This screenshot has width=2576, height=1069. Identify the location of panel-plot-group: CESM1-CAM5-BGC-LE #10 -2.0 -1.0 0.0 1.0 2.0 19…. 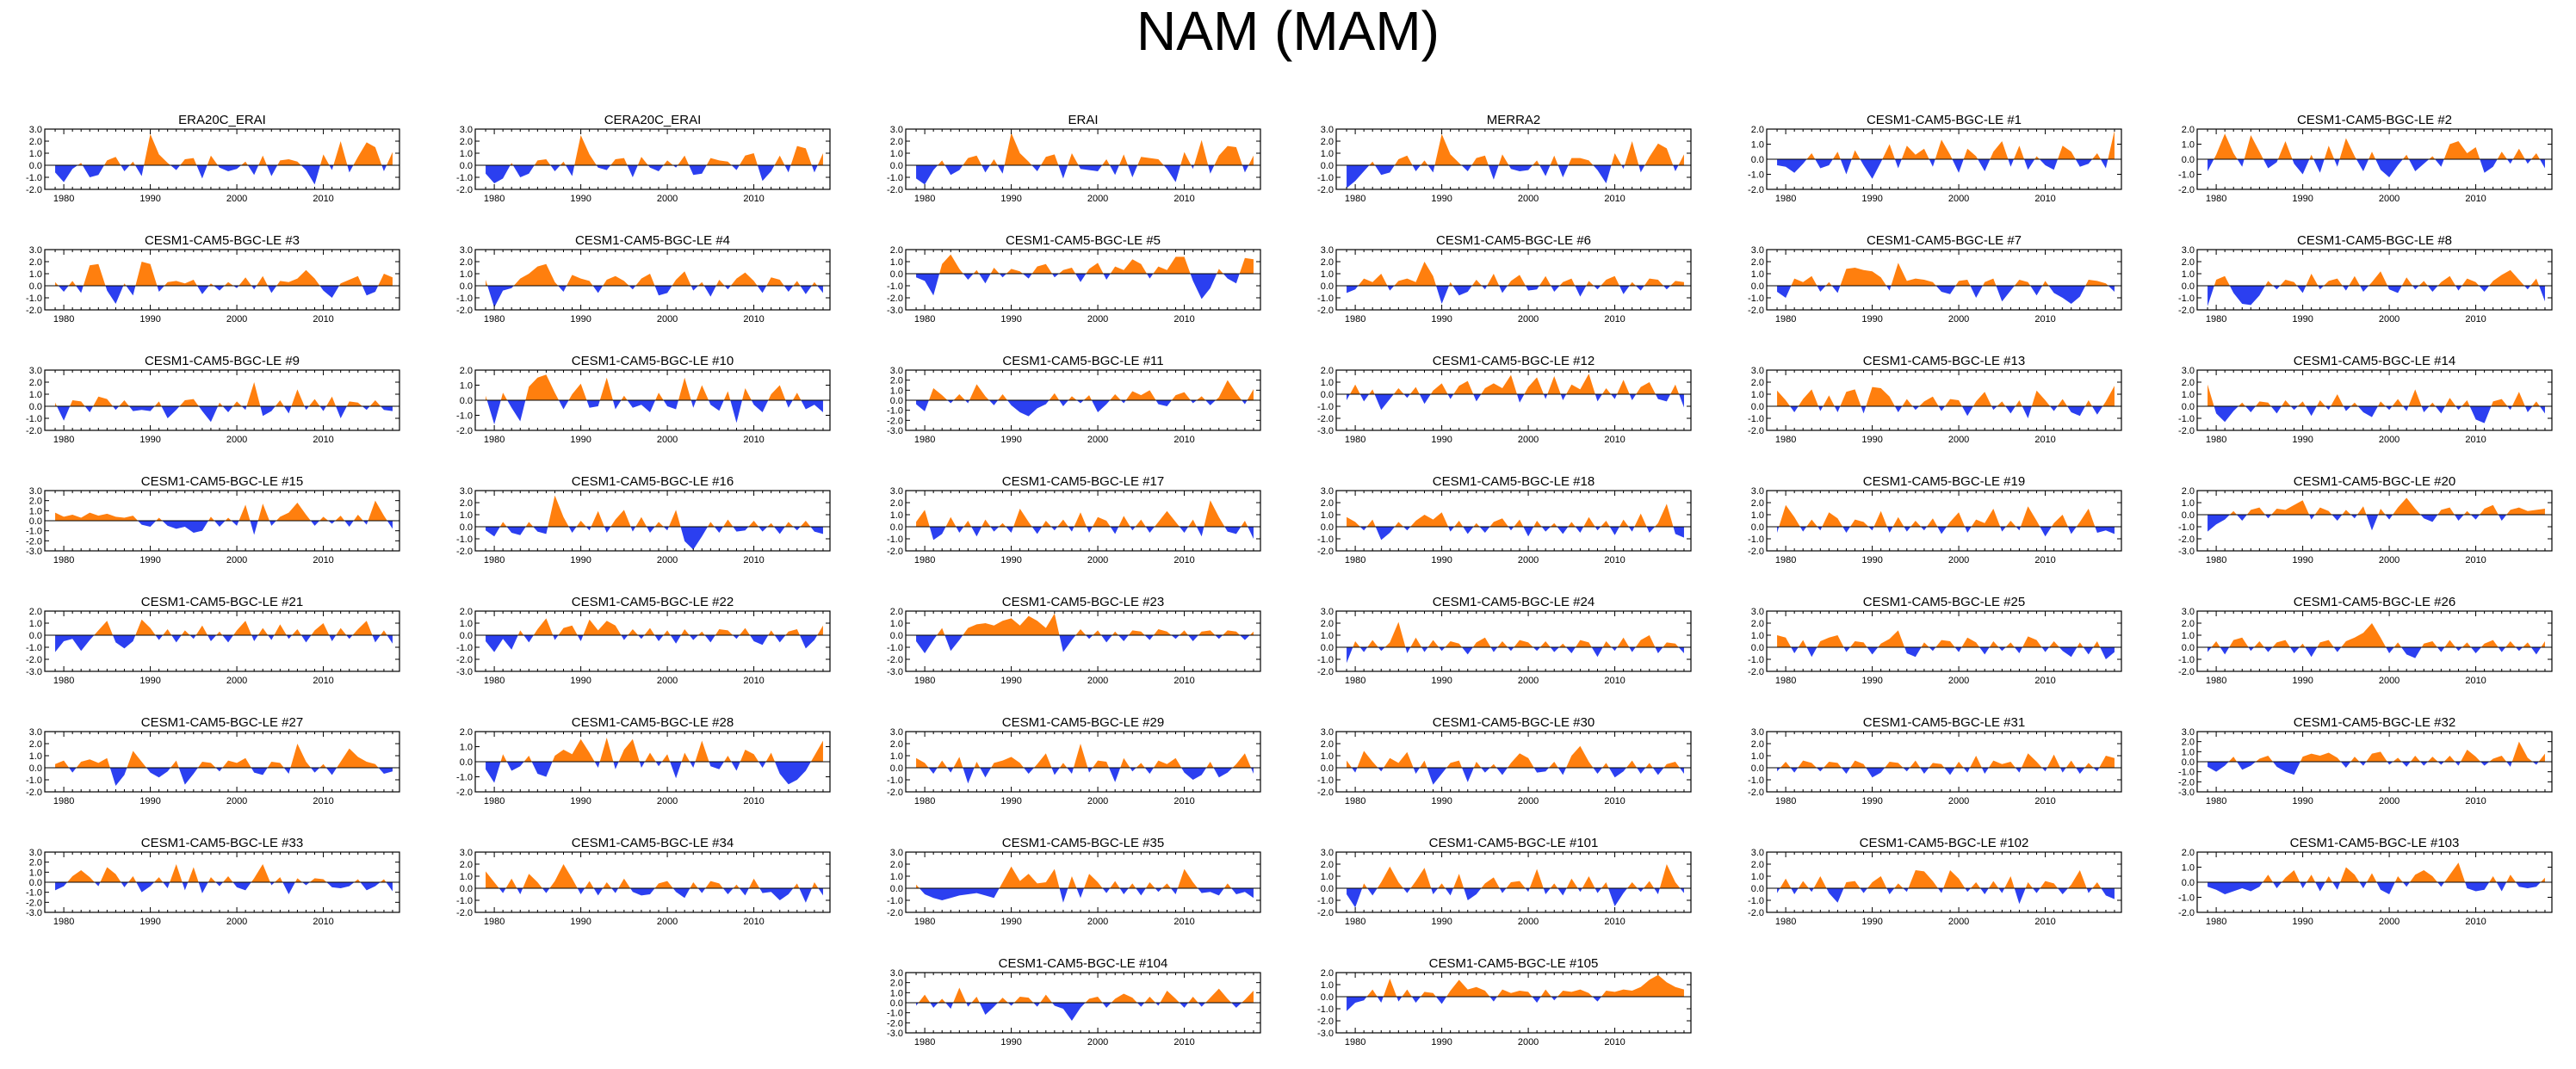
(644, 400).